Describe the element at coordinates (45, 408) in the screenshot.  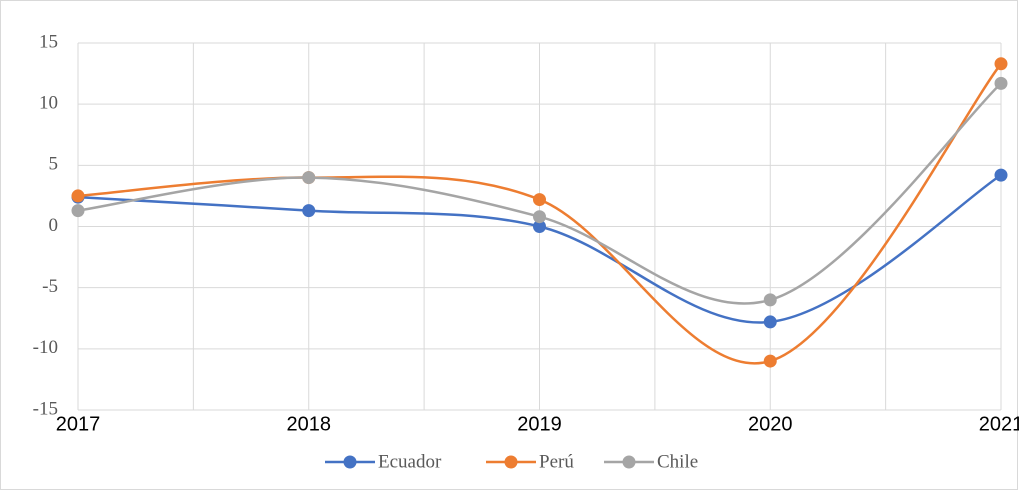
I see `y-tick-label: -15` at that location.